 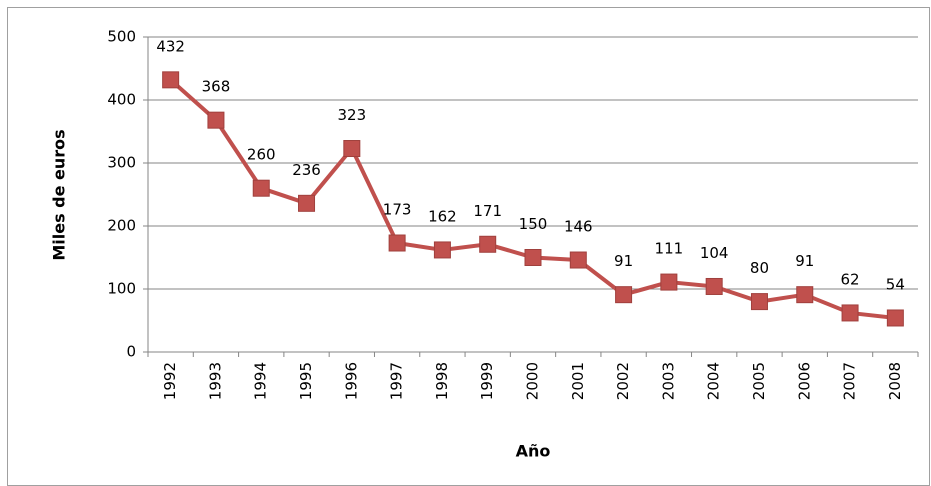 I want to click on y-tick-label: 0, so click(x=131, y=352).